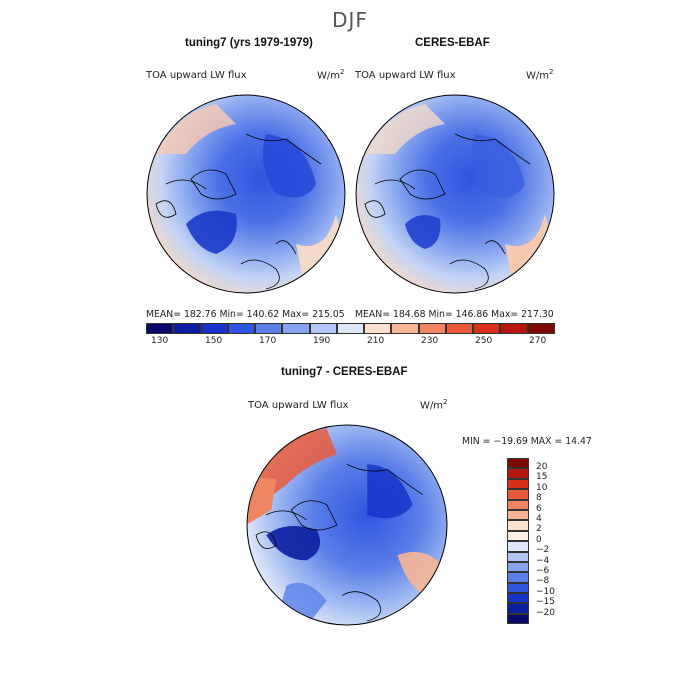  What do you see at coordinates (454, 314) in the screenshot?
I see `panel-right-stats: MEAN= 184.68 Min= 146.86 Max= 217.30` at bounding box center [454, 314].